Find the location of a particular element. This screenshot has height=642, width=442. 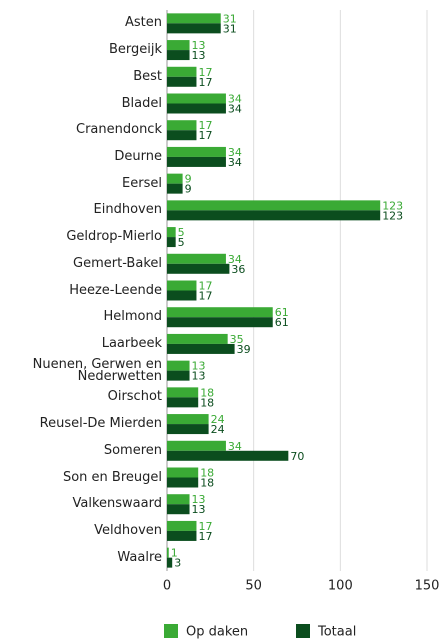

y-tick-label: Son en Breugel is located at coordinates (112, 477).